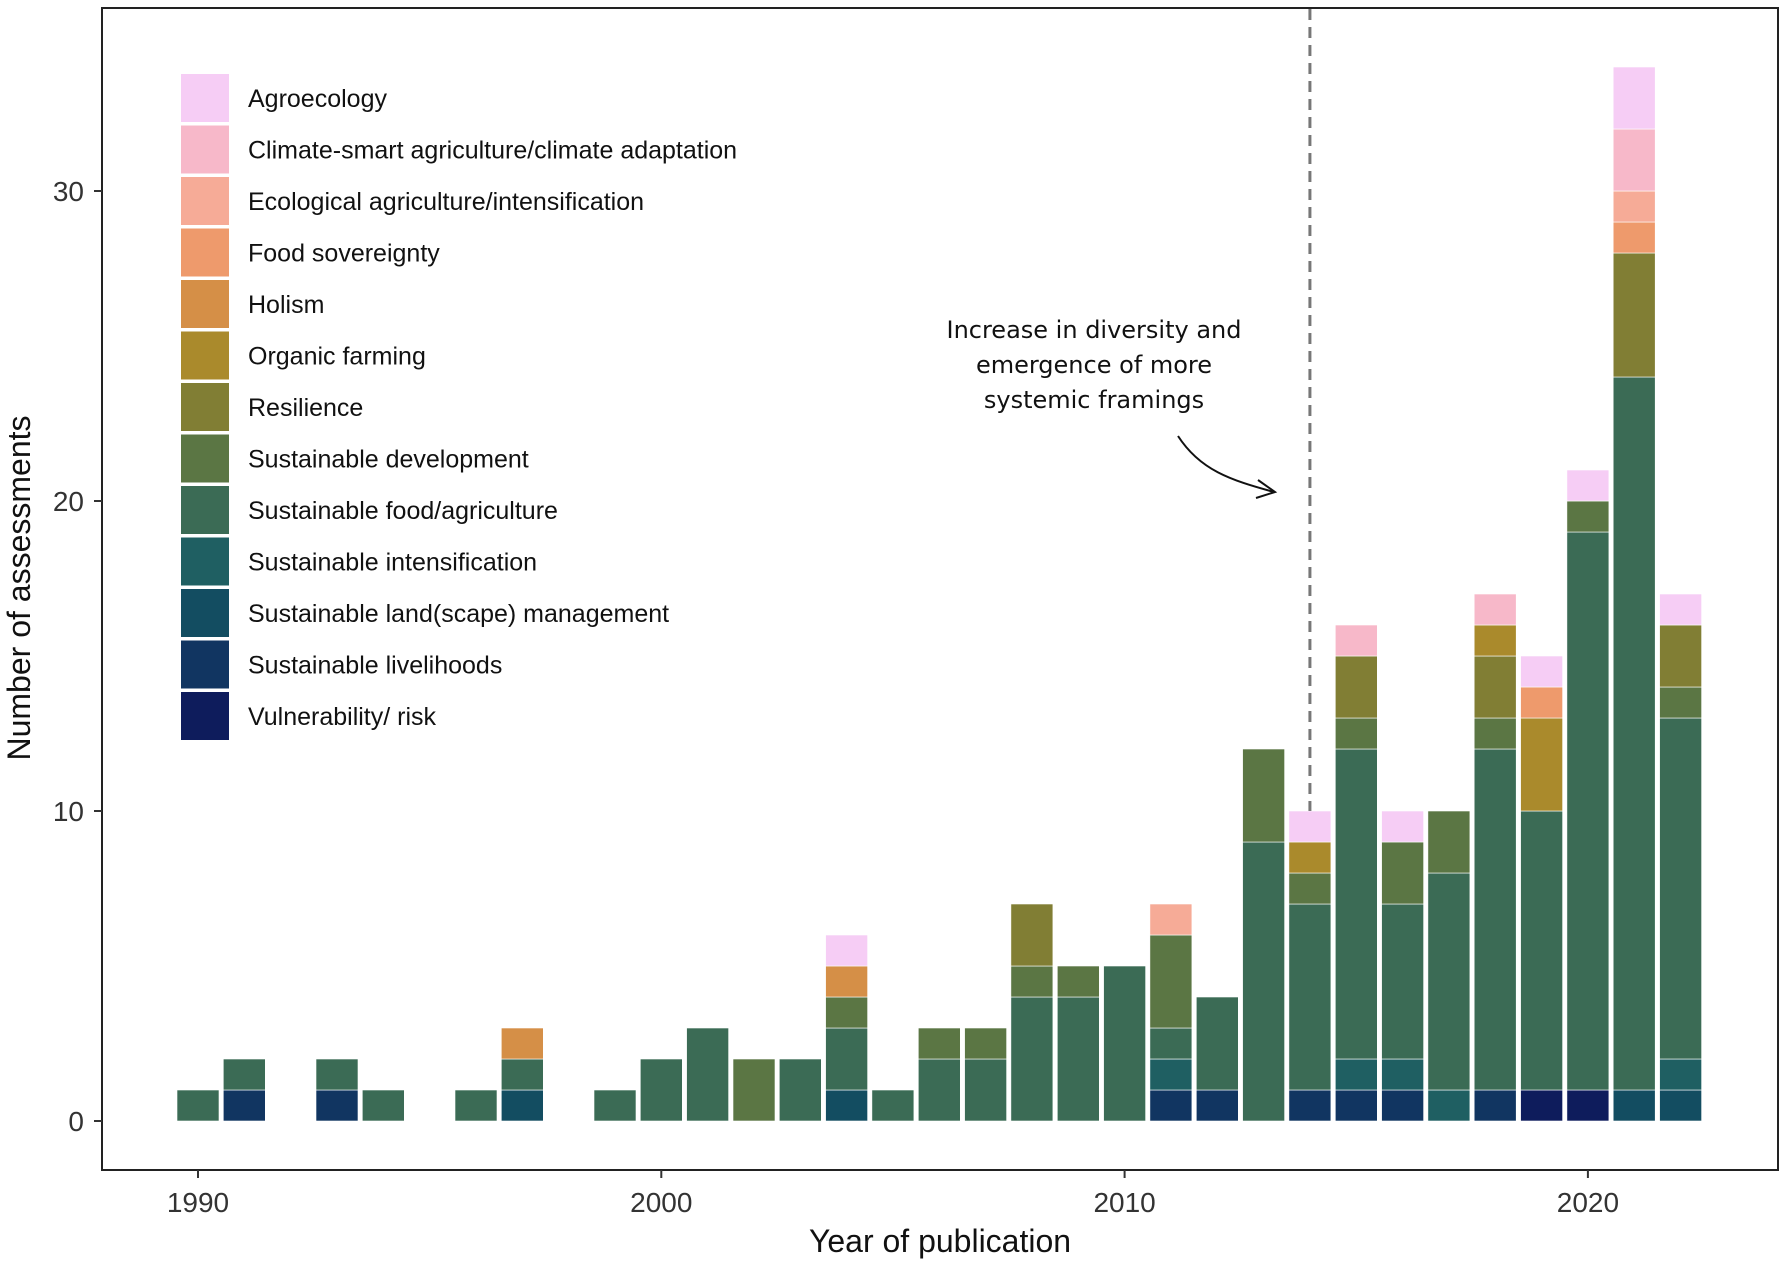 The width and height of the screenshot is (1784, 1265). Describe the element at coordinates (1588, 1202) in the screenshot. I see `x-tick-label-2020: 2020` at that location.